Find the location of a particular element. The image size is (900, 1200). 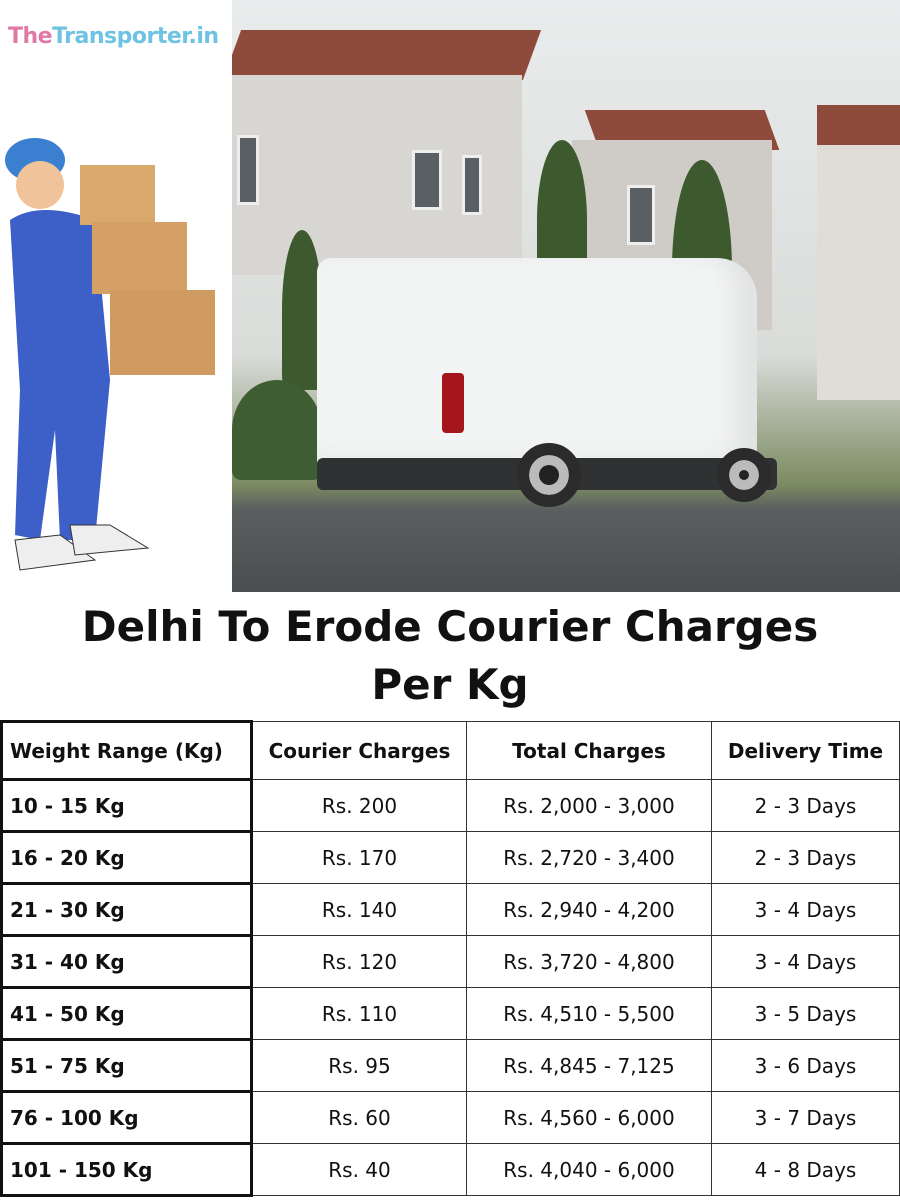

header-delivery-time: Delivery Time is located at coordinates (805, 750).